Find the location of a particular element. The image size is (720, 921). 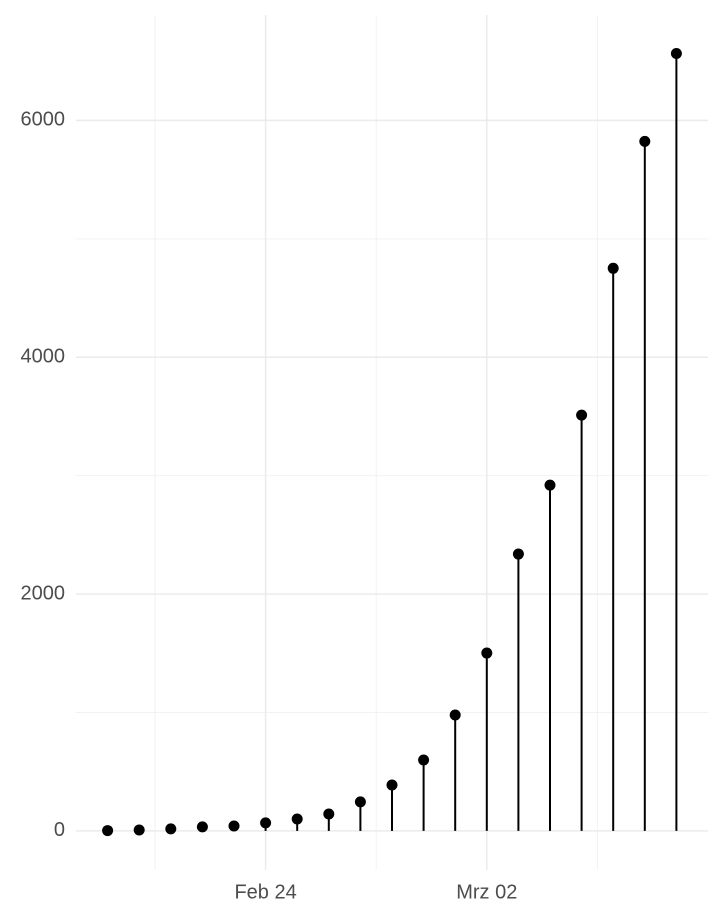

y-tick-label: 0 is located at coordinates (59, 830).